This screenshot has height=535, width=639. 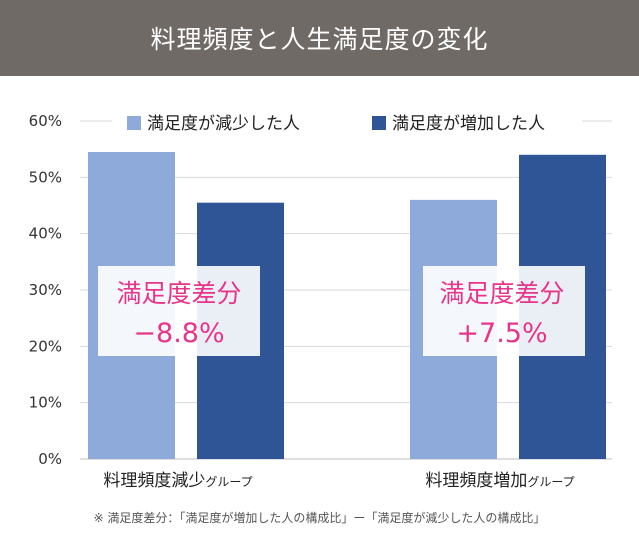 I want to click on title-bar: 料理頻度と人生満足度の変化, so click(x=319, y=38).